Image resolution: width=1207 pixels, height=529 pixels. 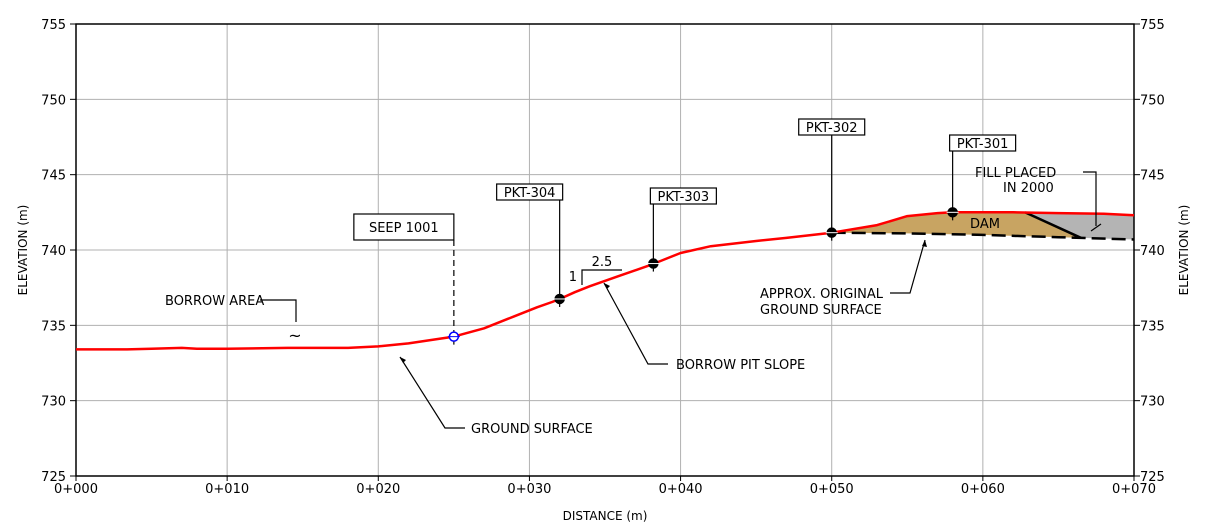 What do you see at coordinates (227, 489) in the screenshot?
I see `x-tick-label: 0+010` at bounding box center [227, 489].